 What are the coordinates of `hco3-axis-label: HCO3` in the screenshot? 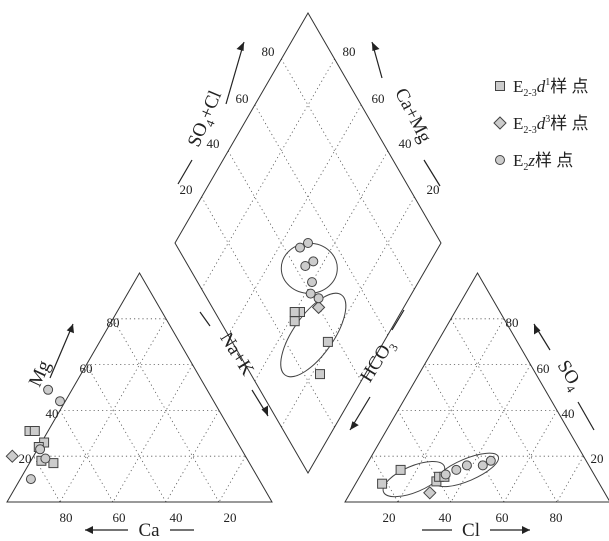 It's located at (378, 362).